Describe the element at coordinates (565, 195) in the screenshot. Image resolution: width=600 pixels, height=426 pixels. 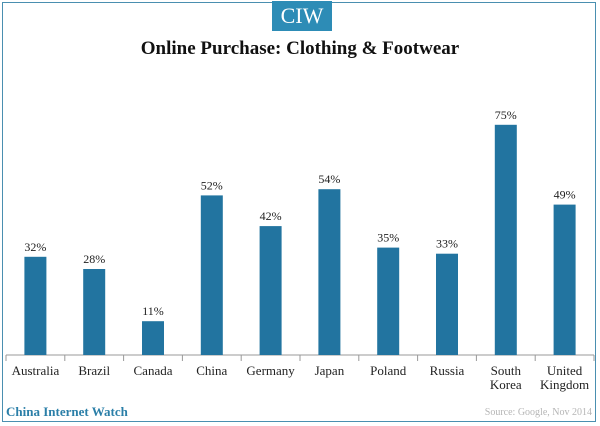
I see `data-label: 49%` at that location.